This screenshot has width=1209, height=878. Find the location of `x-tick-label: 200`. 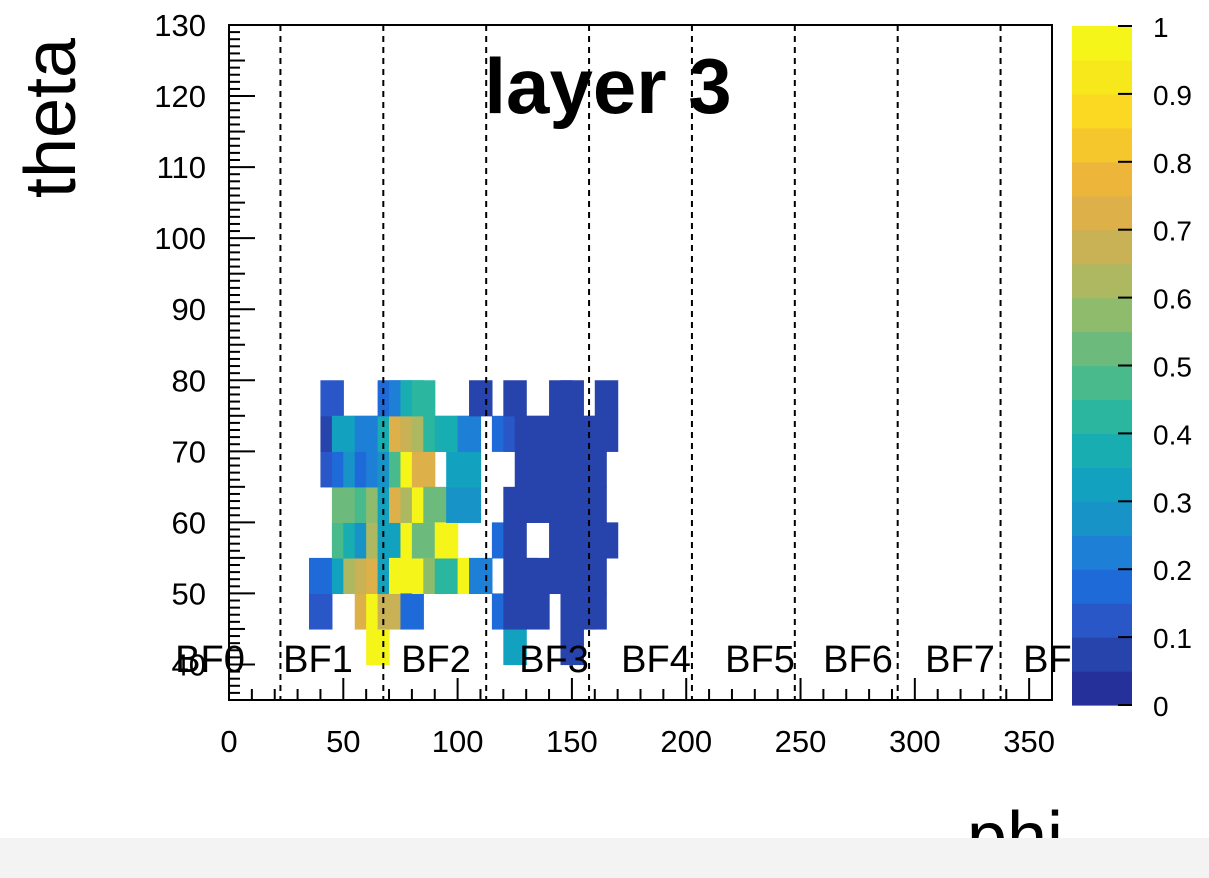

x-tick-label: 200 is located at coordinates (686, 741).